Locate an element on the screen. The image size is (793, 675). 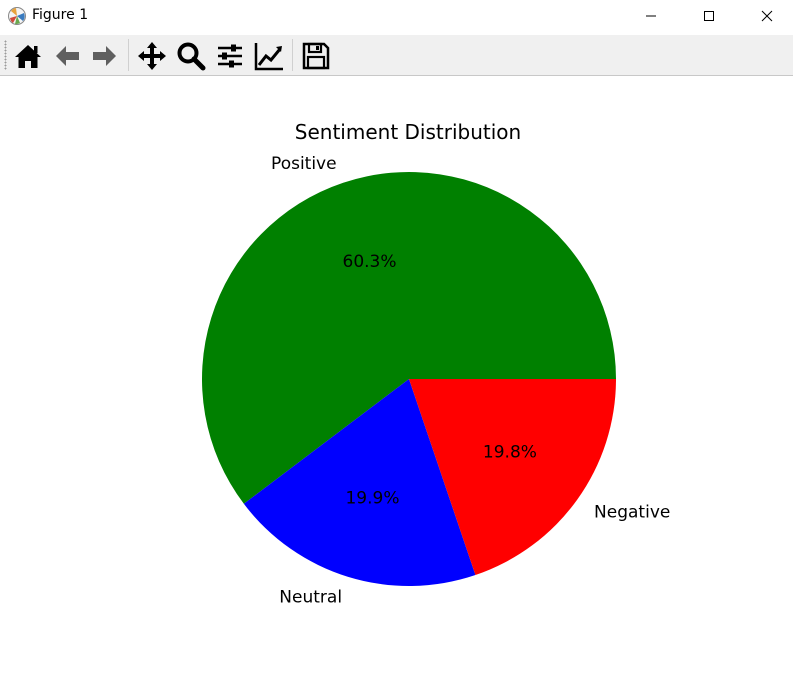
minimize-button is located at coordinates (651, 16).